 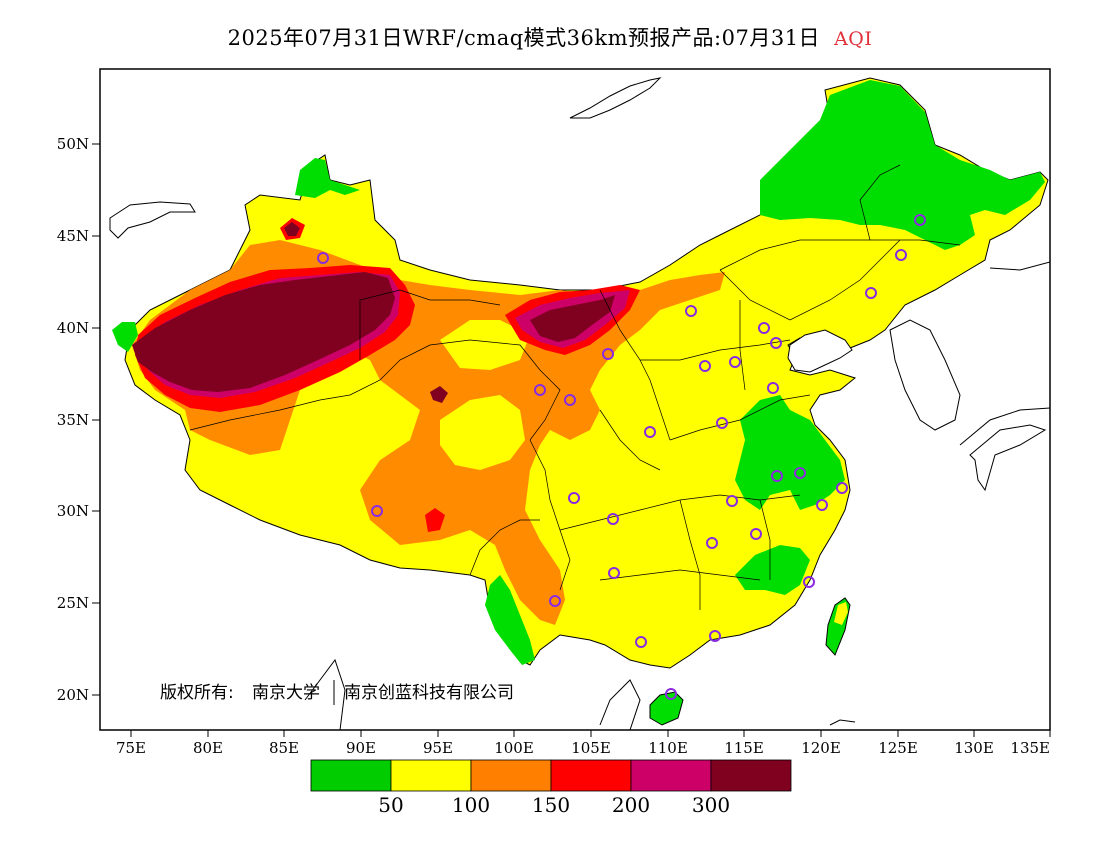 What do you see at coordinates (208, 748) in the screenshot?
I see `lon-label-80e: 80E` at bounding box center [208, 748].